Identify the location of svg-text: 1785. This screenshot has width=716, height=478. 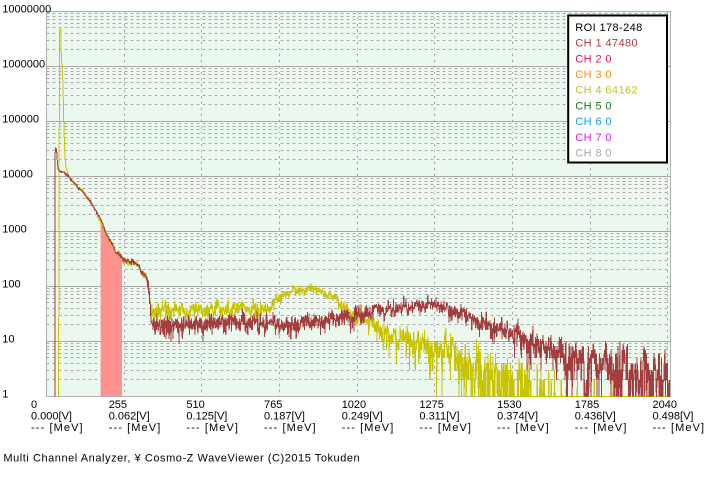
(587, 405).